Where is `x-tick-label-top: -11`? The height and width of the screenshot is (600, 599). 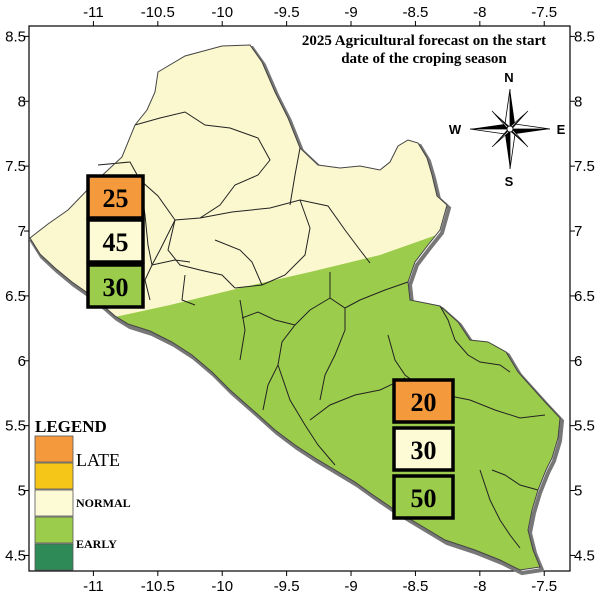
x-tick-label-top: -11 is located at coordinates (93, 12).